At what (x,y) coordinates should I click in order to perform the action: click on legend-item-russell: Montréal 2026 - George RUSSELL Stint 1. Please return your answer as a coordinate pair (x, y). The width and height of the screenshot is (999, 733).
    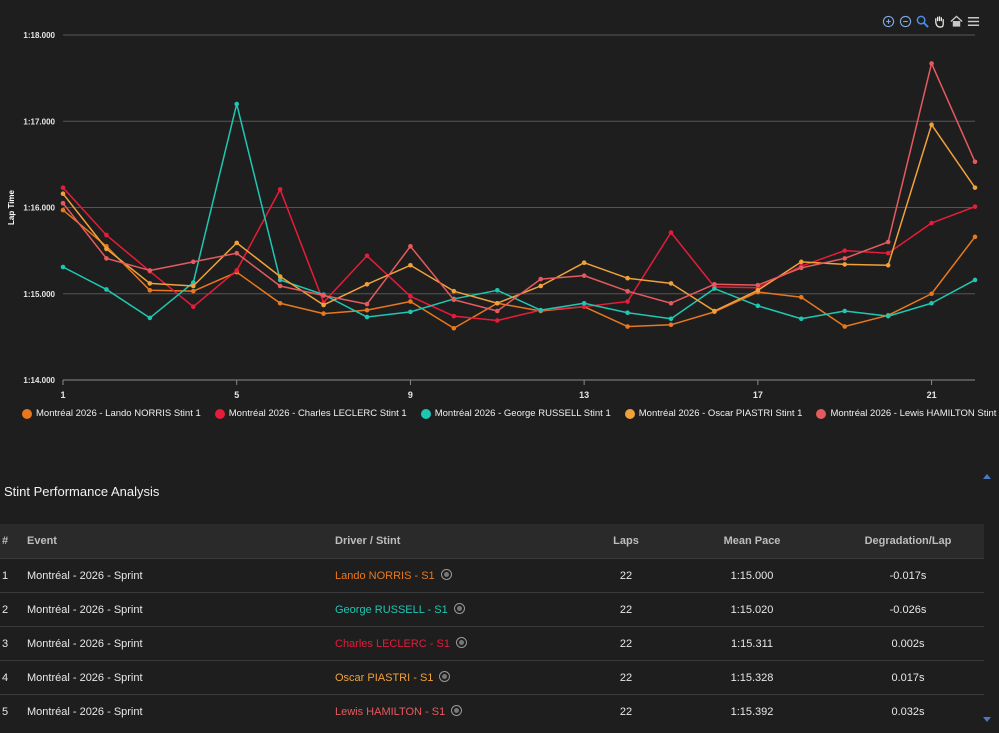
    Looking at the image, I should click on (515, 413).